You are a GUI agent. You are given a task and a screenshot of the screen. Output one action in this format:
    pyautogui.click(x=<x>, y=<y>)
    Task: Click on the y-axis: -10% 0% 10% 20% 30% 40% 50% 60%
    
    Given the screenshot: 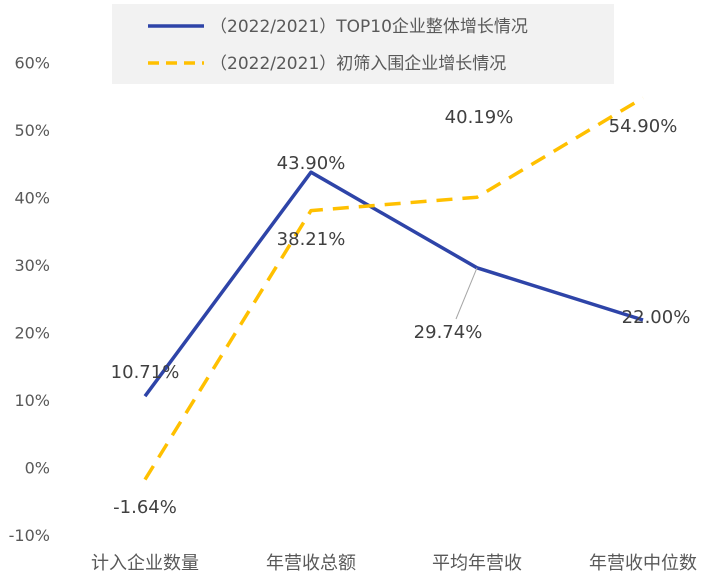 What is the action you would take?
    pyautogui.click(x=29, y=300)
    